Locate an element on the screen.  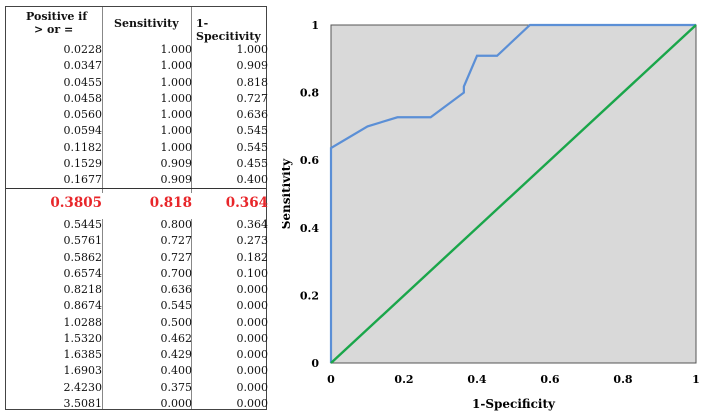
table-row: 1.6385 0.429 0.000 is located at coordinates (137, 355).